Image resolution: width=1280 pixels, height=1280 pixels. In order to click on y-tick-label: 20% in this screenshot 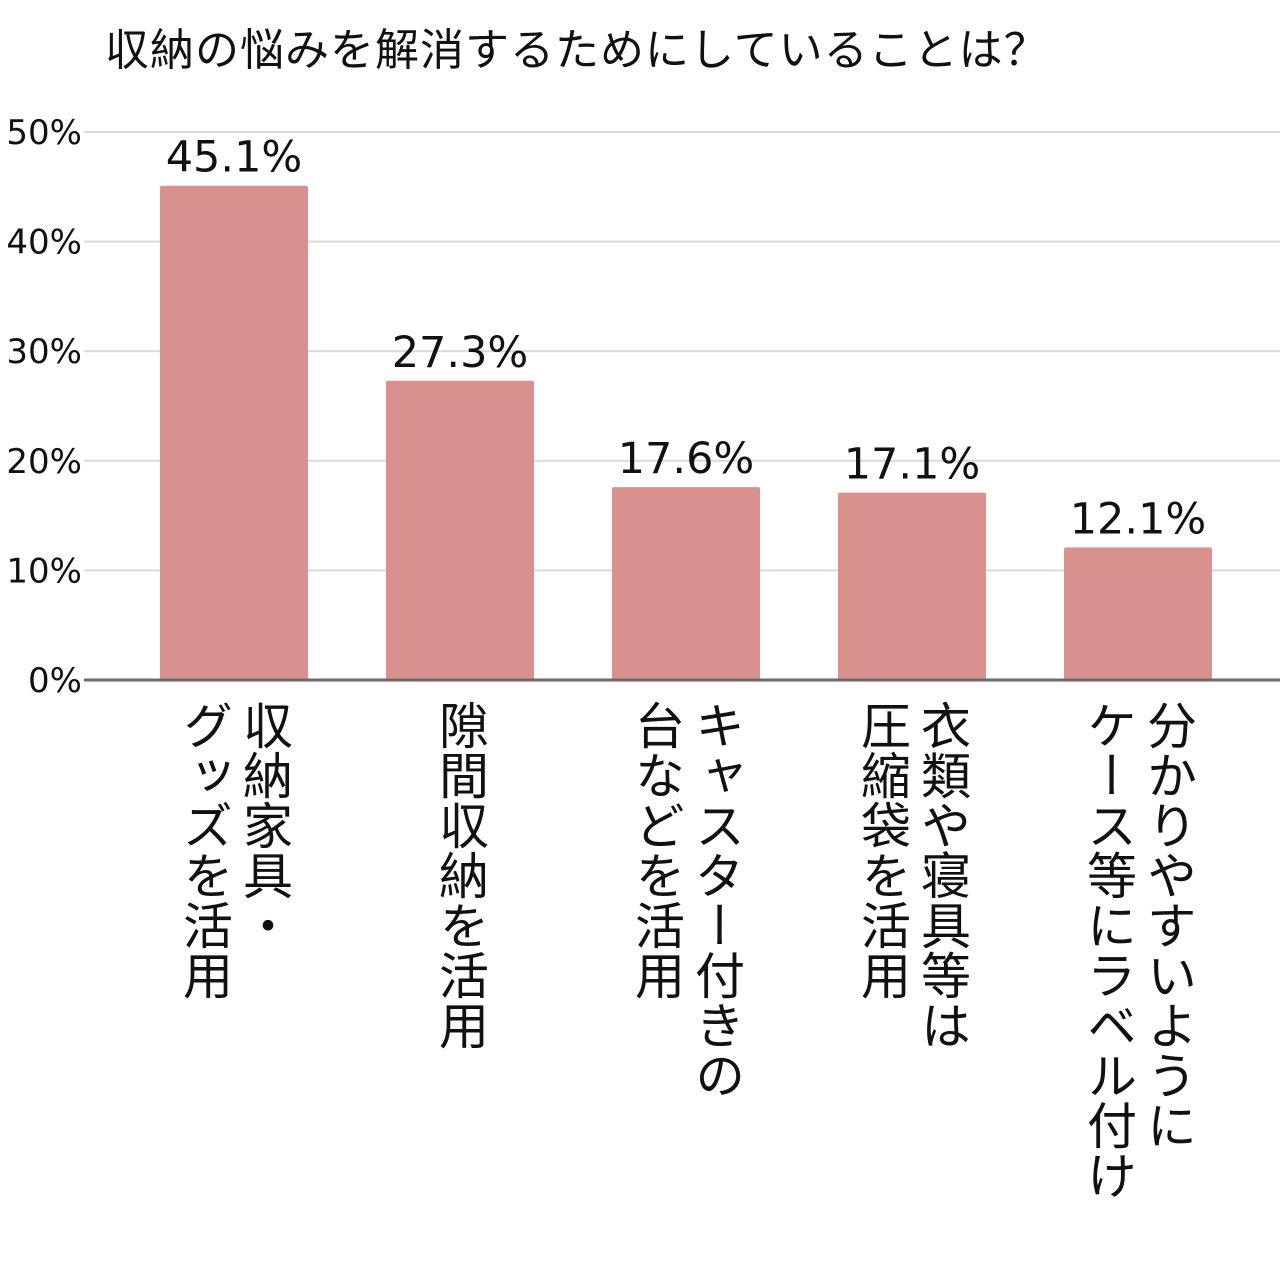, I will do `click(44, 462)`.